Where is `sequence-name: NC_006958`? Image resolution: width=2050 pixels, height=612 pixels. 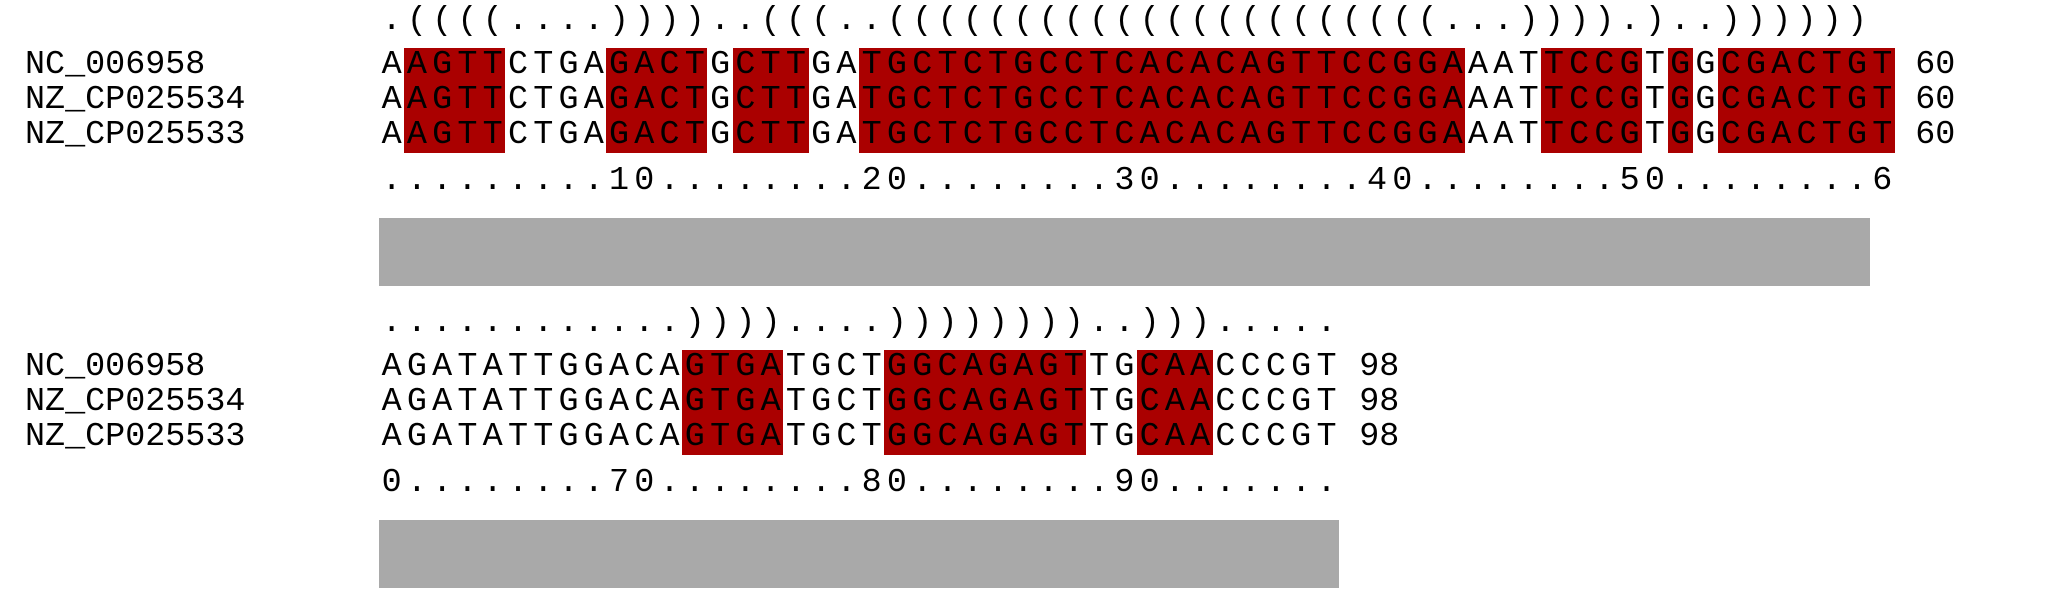 sequence-name: NC_006958 is located at coordinates (115, 367).